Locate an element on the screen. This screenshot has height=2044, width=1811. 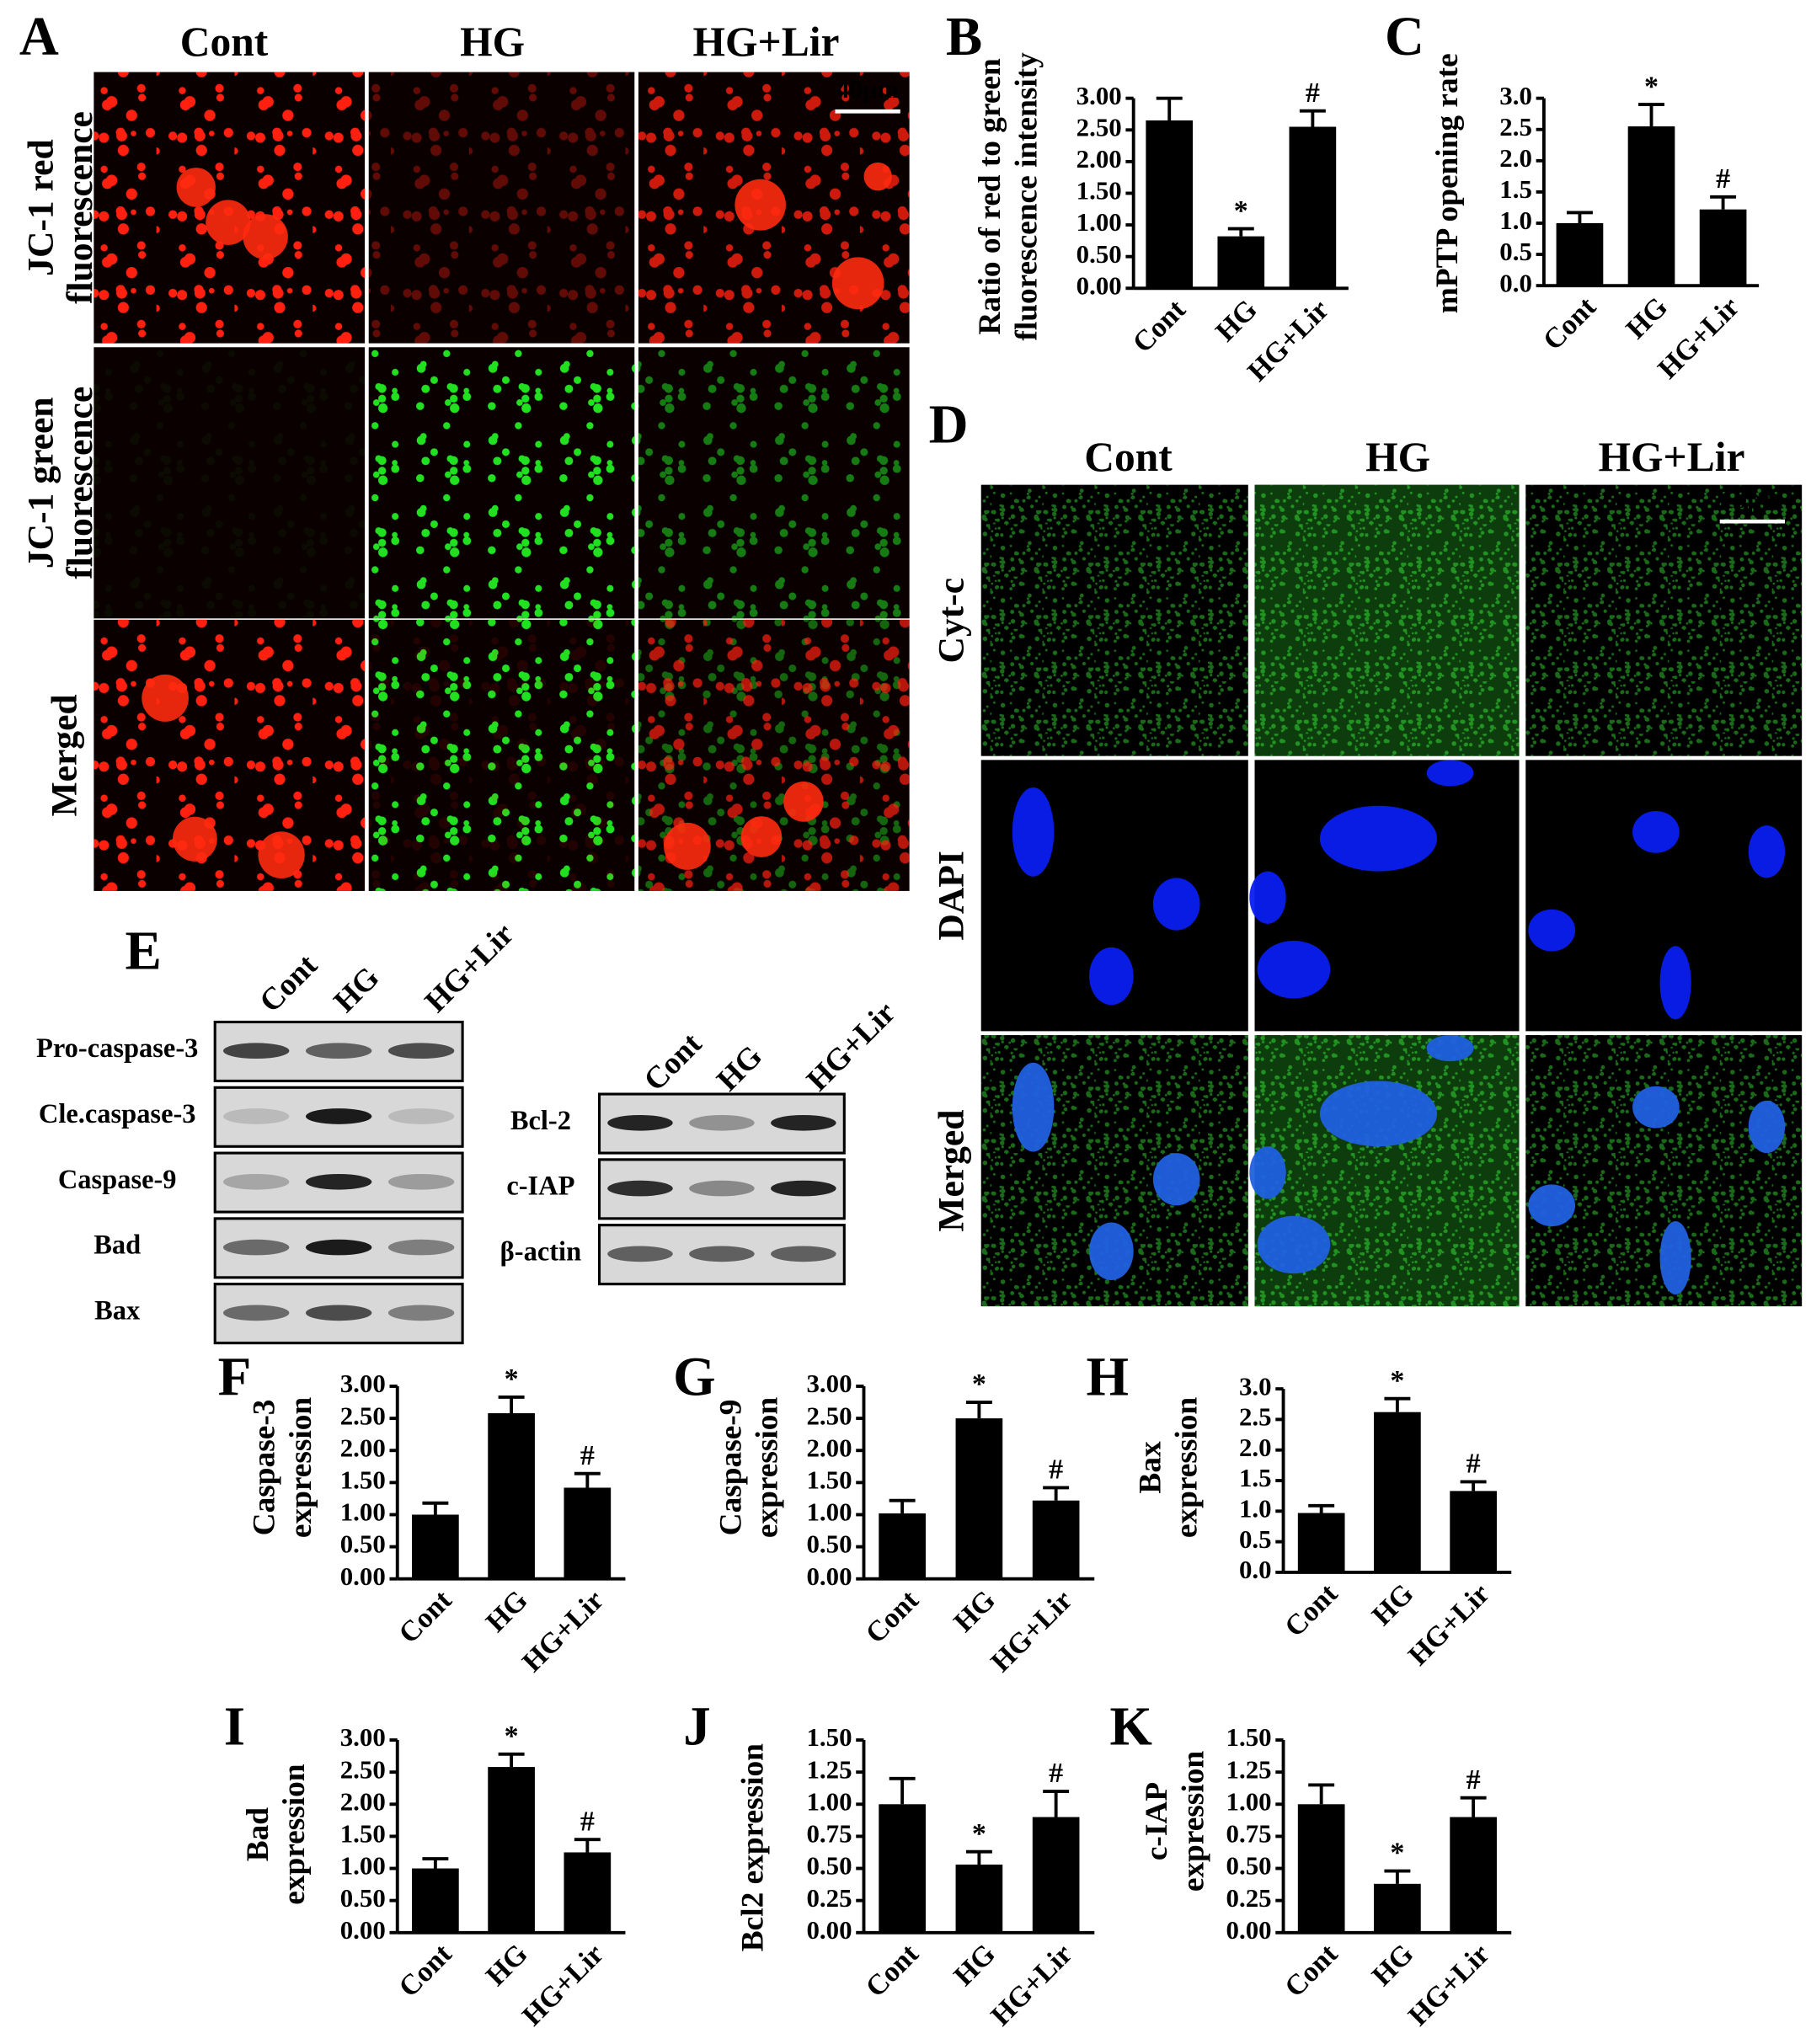
y-tick-label: 3.0 is located at coordinates (1516, 95).